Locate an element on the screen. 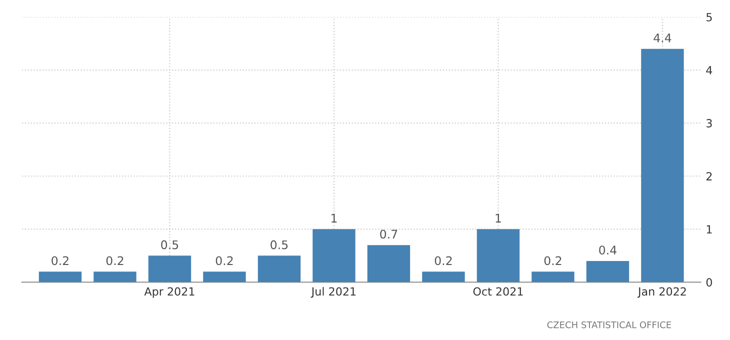 Image resolution: width=730 pixels, height=340 pixels. y-tick-label: 3 is located at coordinates (709, 123).